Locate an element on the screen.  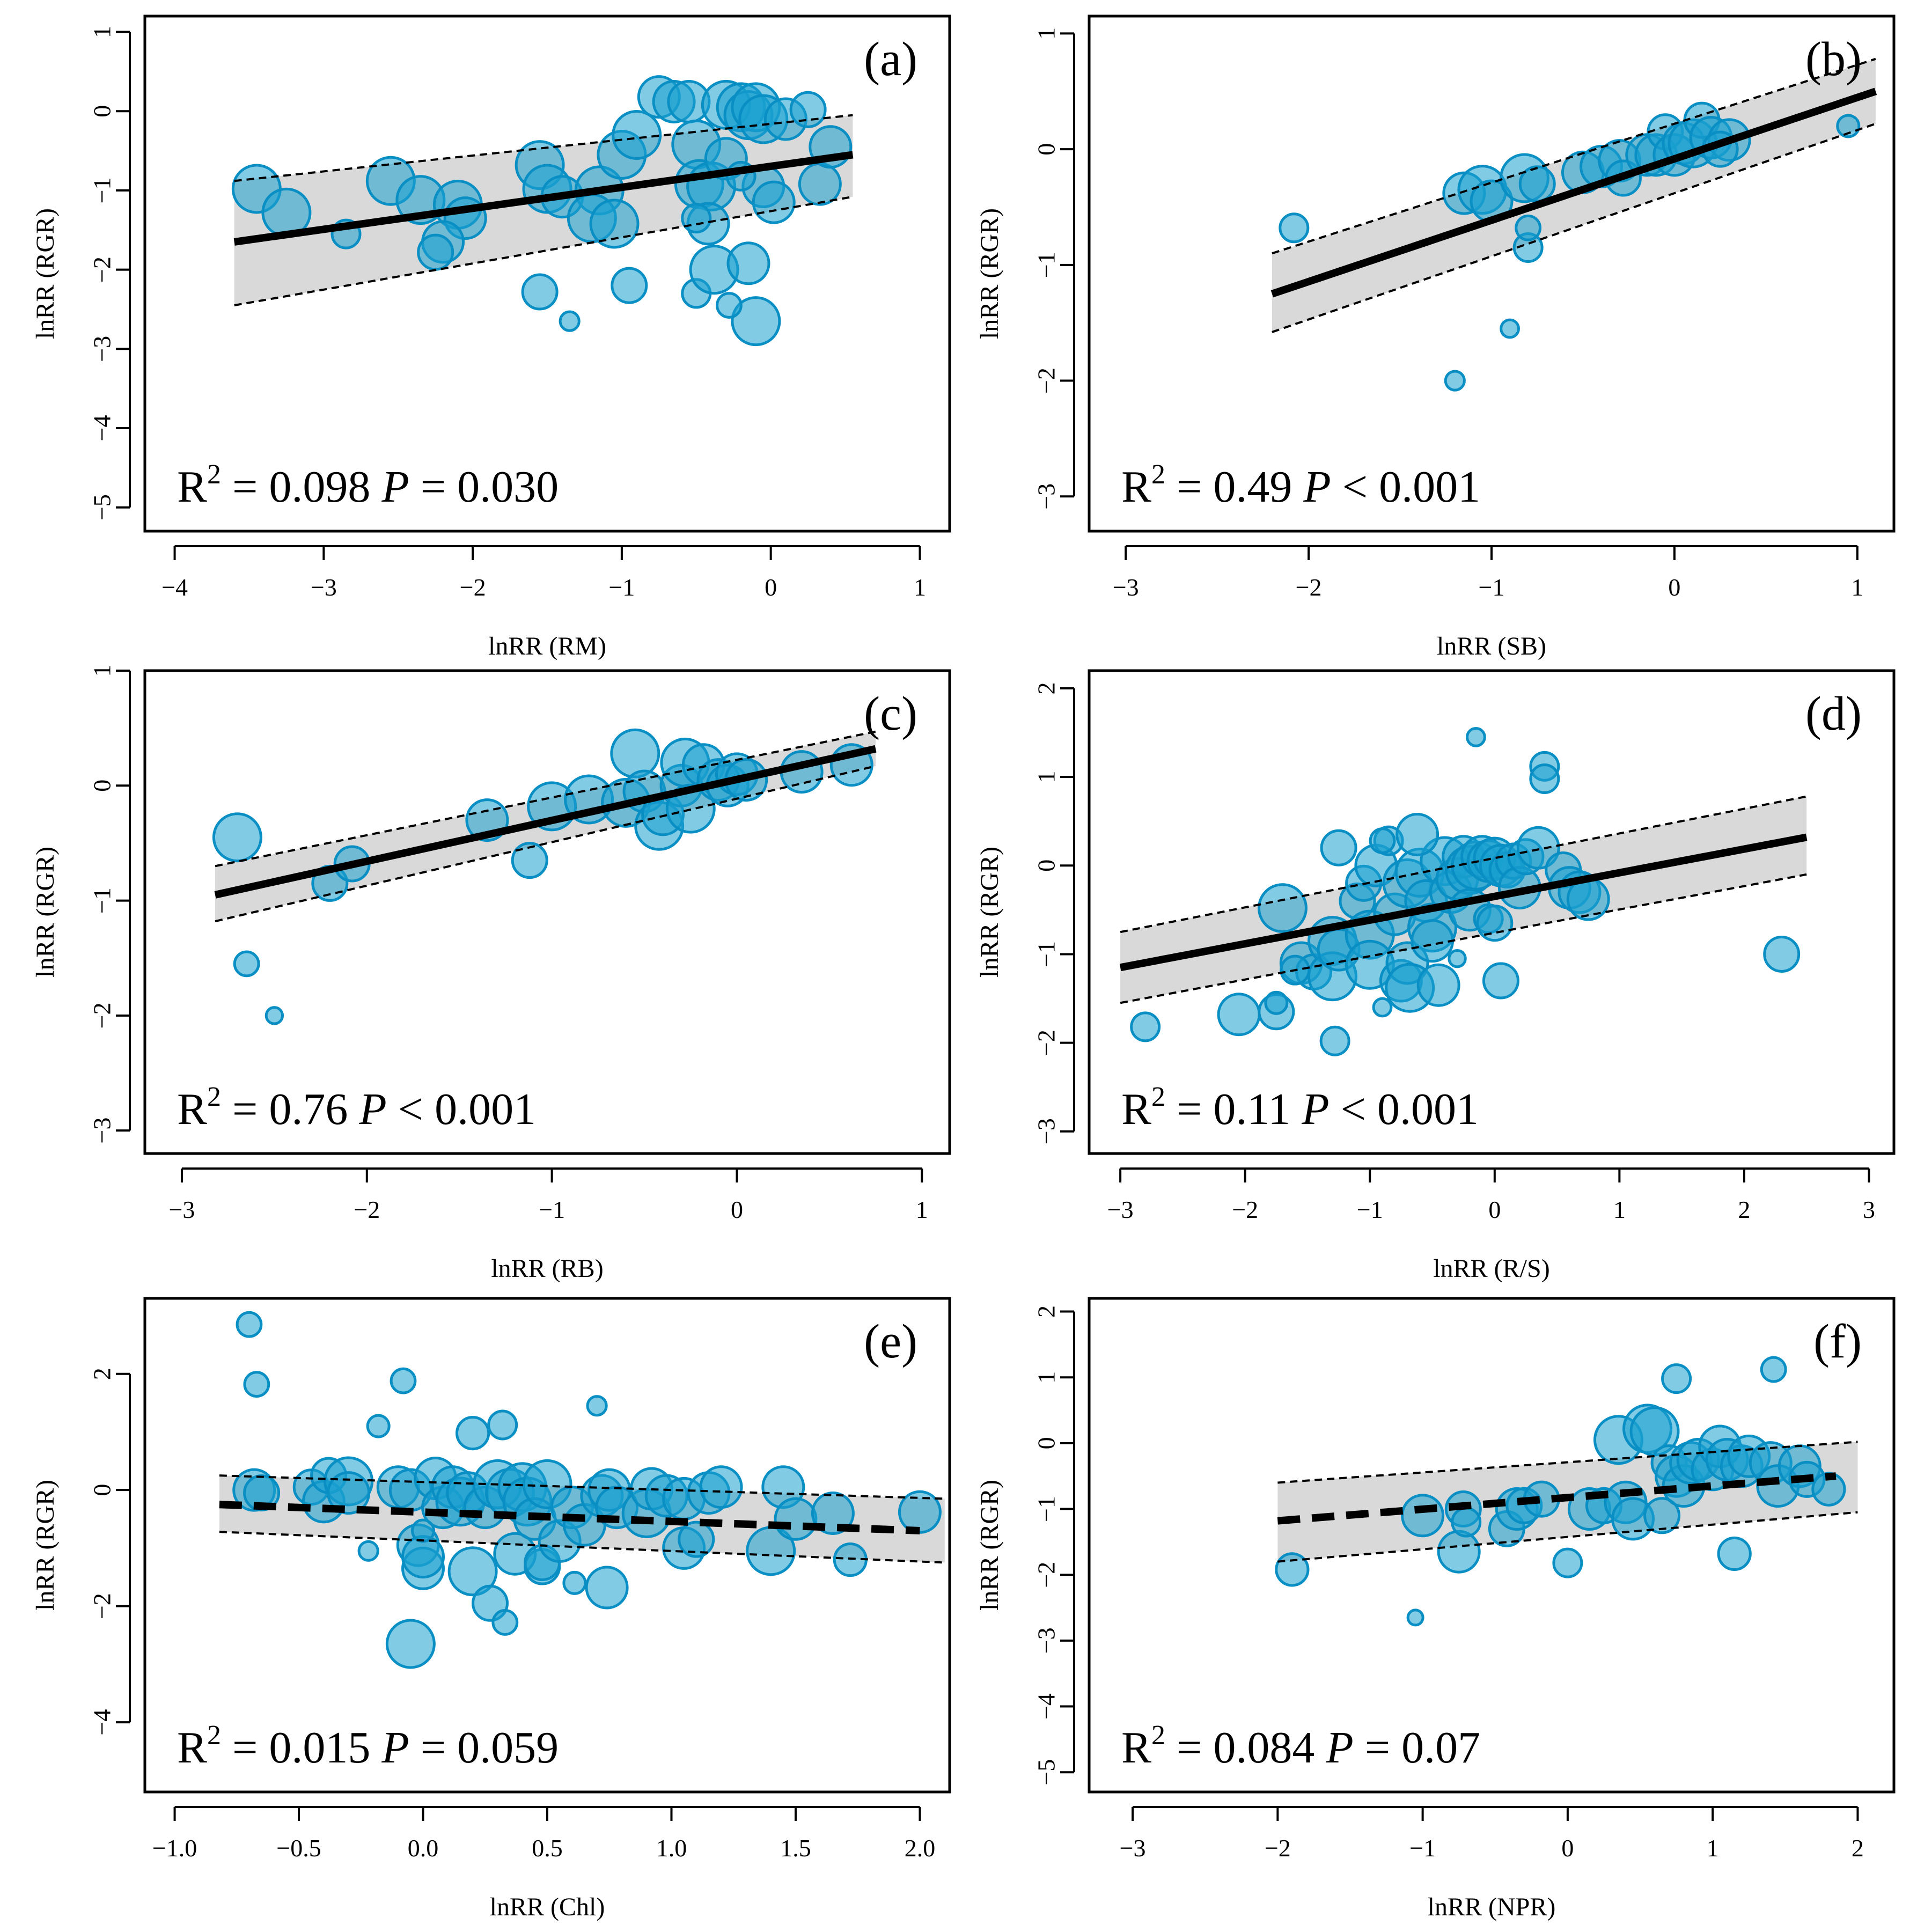
p-value: = 0.030 is located at coordinates (484, 487).